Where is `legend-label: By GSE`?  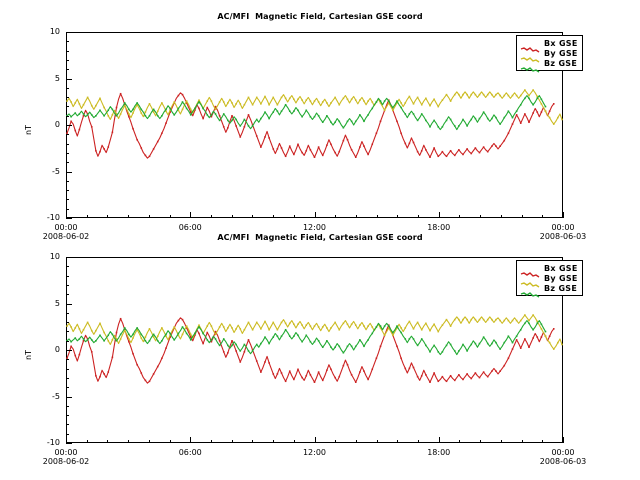 legend-label: By GSE is located at coordinates (561, 278).